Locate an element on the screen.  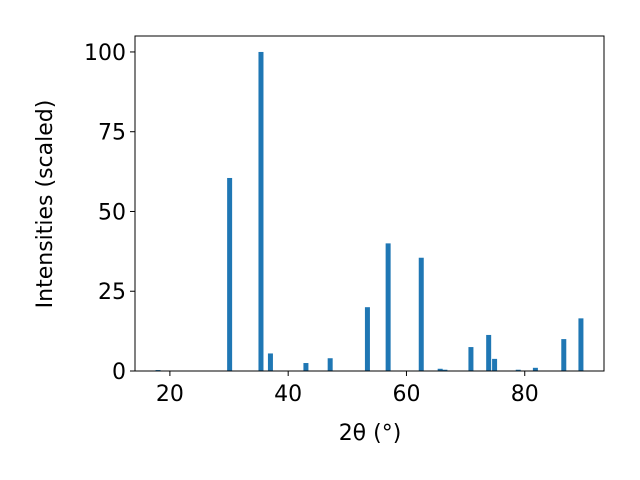
x-tick-label: 20 is located at coordinates (170, 394).